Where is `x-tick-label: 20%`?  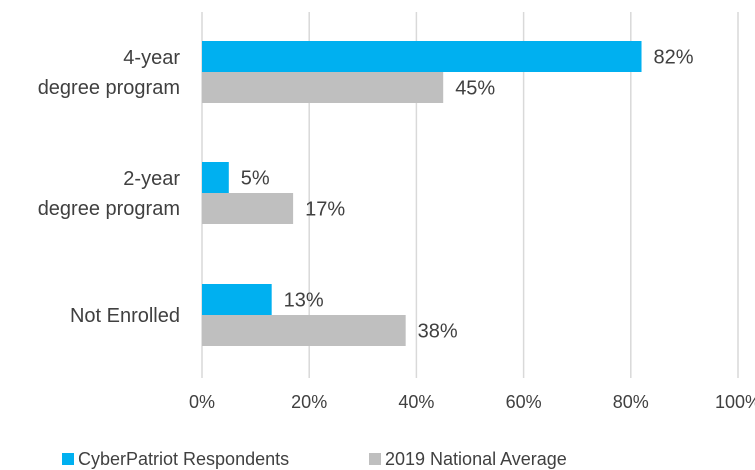 x-tick-label: 20% is located at coordinates (309, 402).